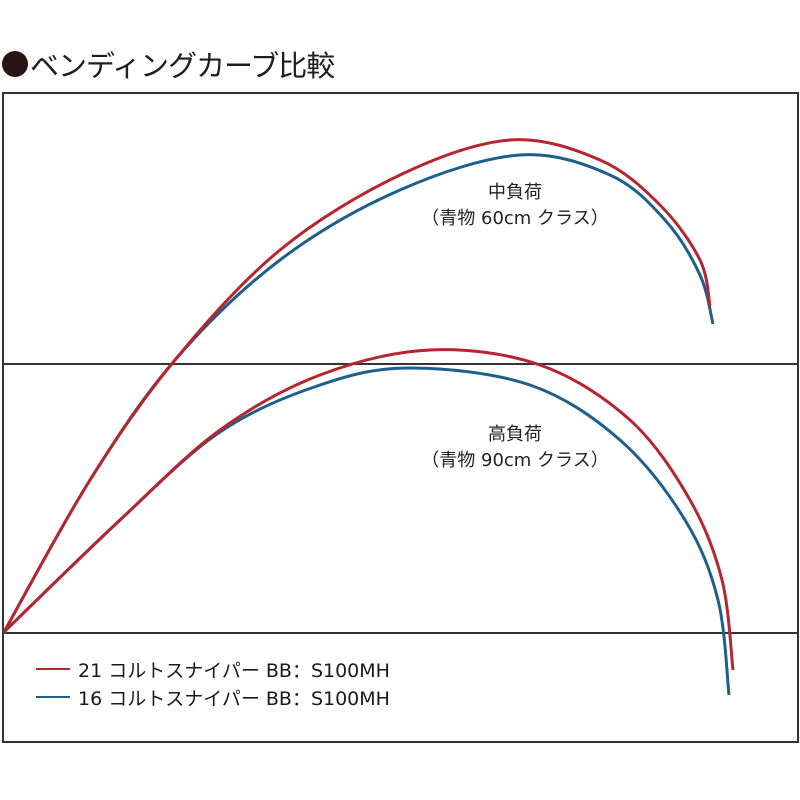 This screenshot has height=800, width=800. What do you see at coordinates (515, 206) in the screenshot?
I see `annotation-medium-load: 中負荷 （青物 60cm クラス）` at bounding box center [515, 206].